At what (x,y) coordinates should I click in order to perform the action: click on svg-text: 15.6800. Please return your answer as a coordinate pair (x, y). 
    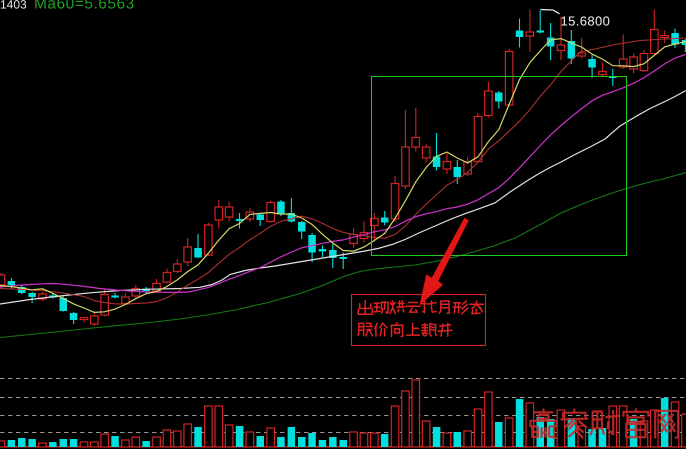
    Looking at the image, I should click on (586, 21).